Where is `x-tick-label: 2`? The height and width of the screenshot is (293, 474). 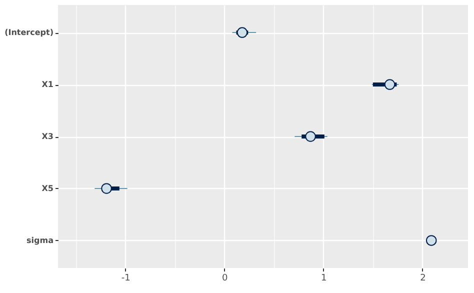
x-tick-label: 2 is located at coordinates (423, 279).